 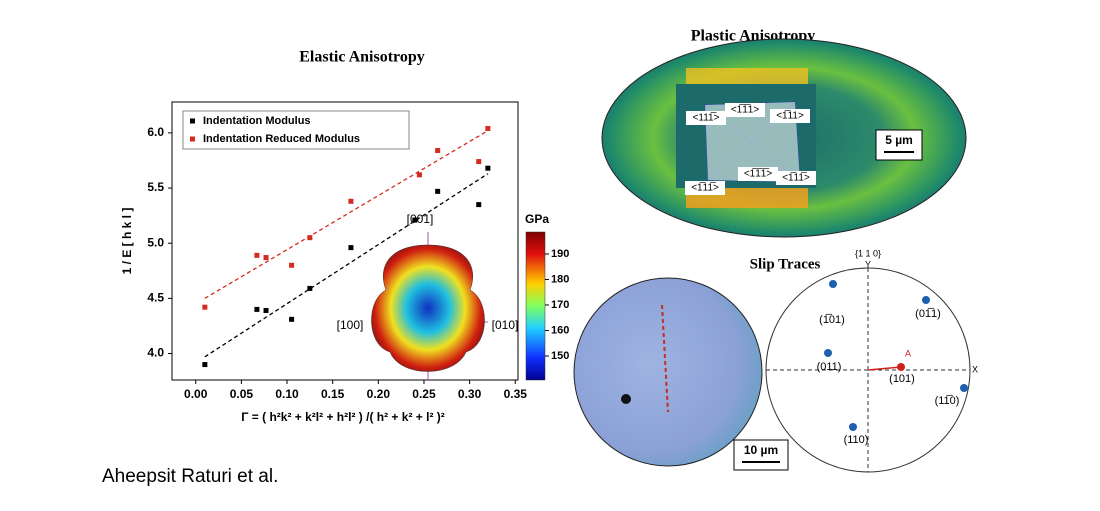 I want to click on scale-bar-label: 10 µm, so click(x=761, y=450).